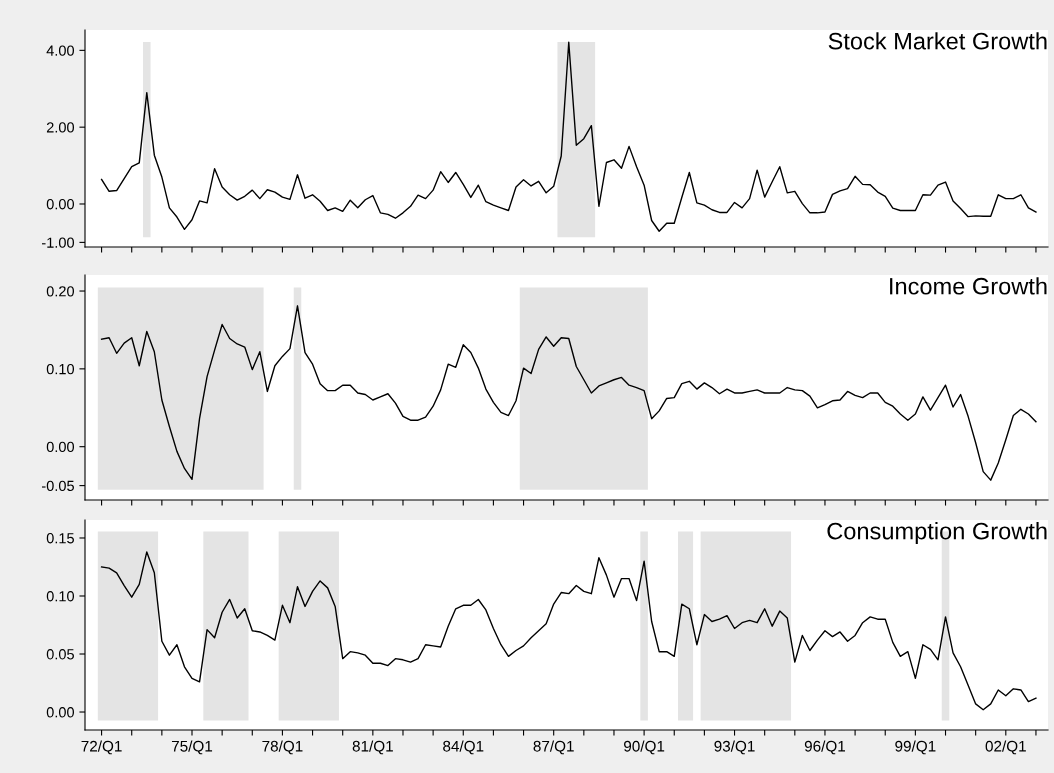 This screenshot has width=1054, height=773. What do you see at coordinates (57, 486) in the screenshot?
I see `y-tick-label: -0.05` at bounding box center [57, 486].